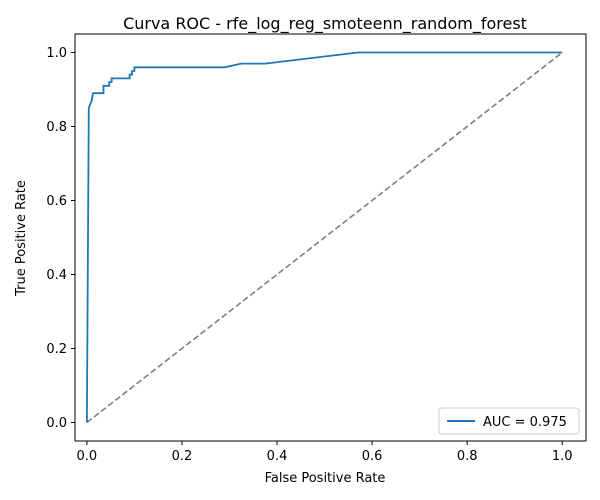 This screenshot has height=500, width=600. What do you see at coordinates (21, 238) in the screenshot?
I see `y-axis-label: True Positive Rate` at bounding box center [21, 238].